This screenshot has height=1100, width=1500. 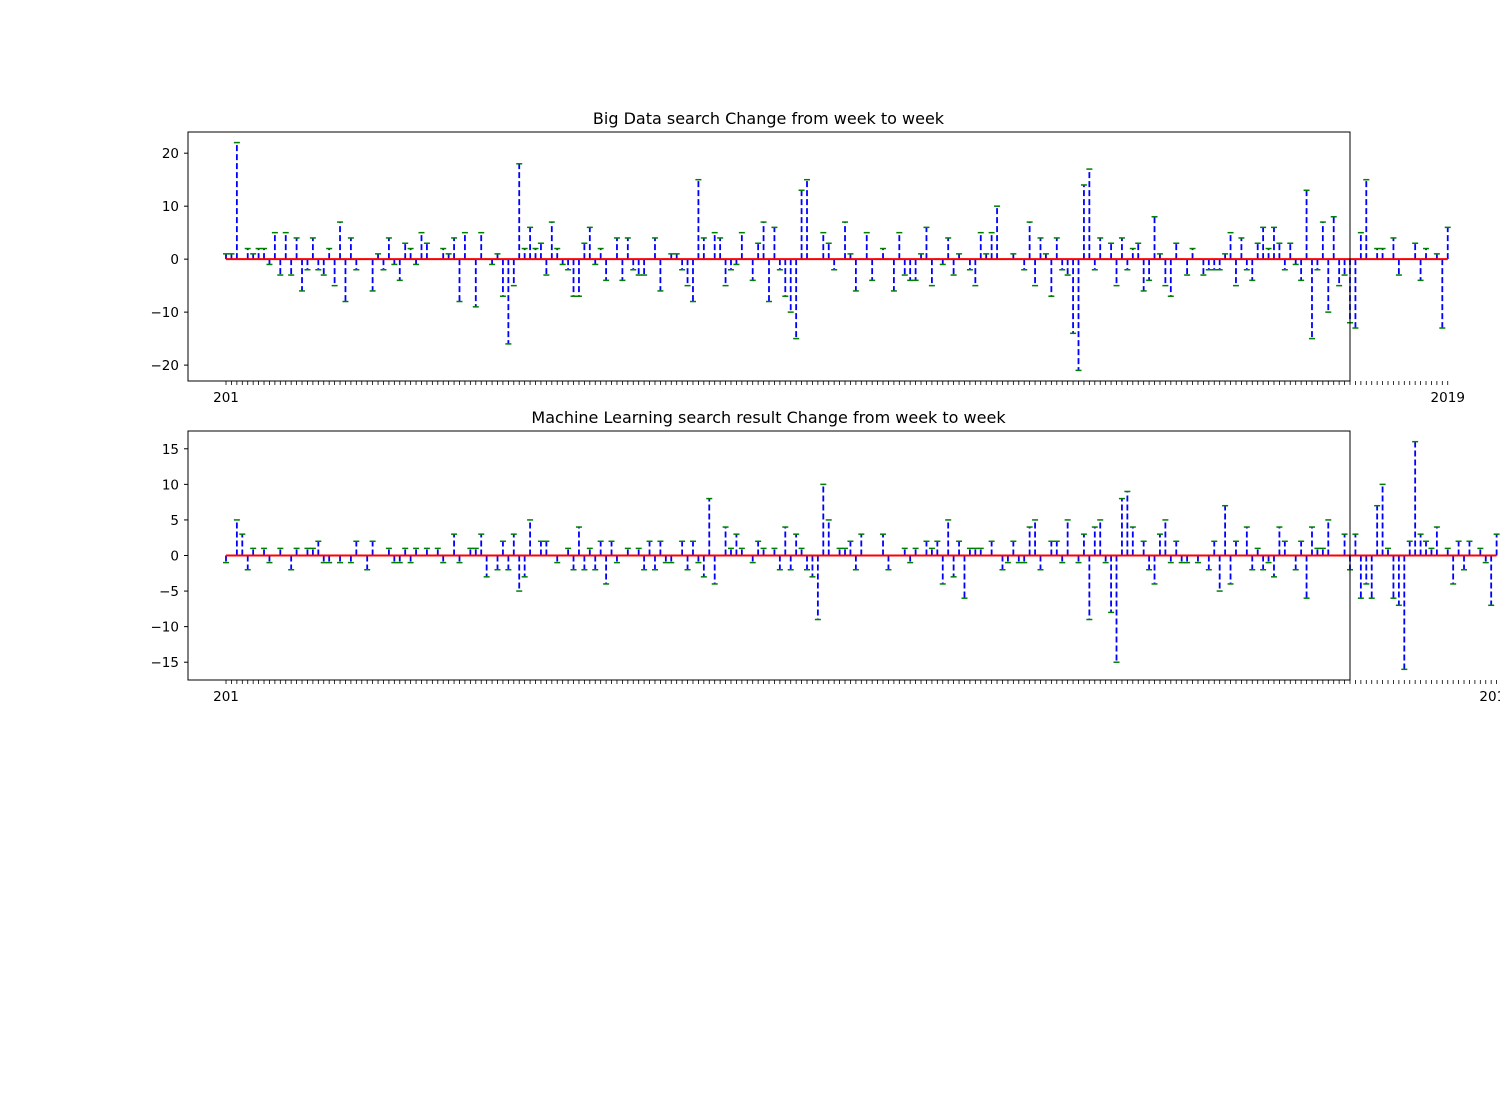 What do you see at coordinates (165, 366) in the screenshot?
I see `y-tick-label: −20` at bounding box center [165, 366].